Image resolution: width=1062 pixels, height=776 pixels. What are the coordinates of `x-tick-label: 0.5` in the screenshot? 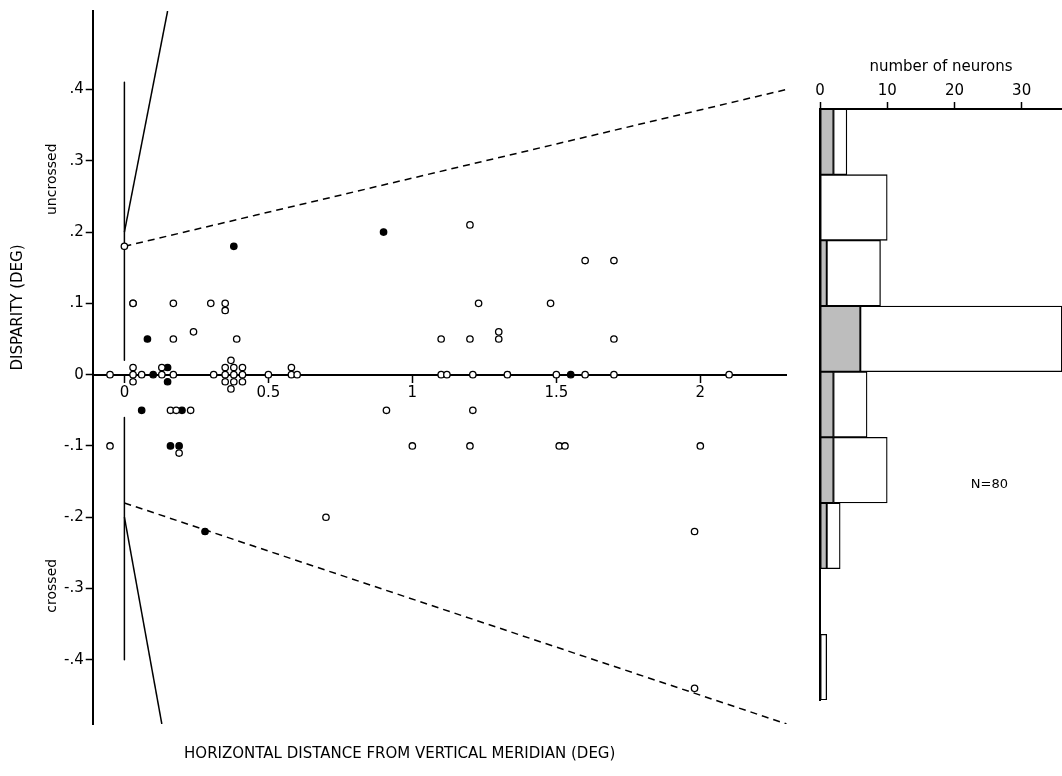 It's located at (268, 391).